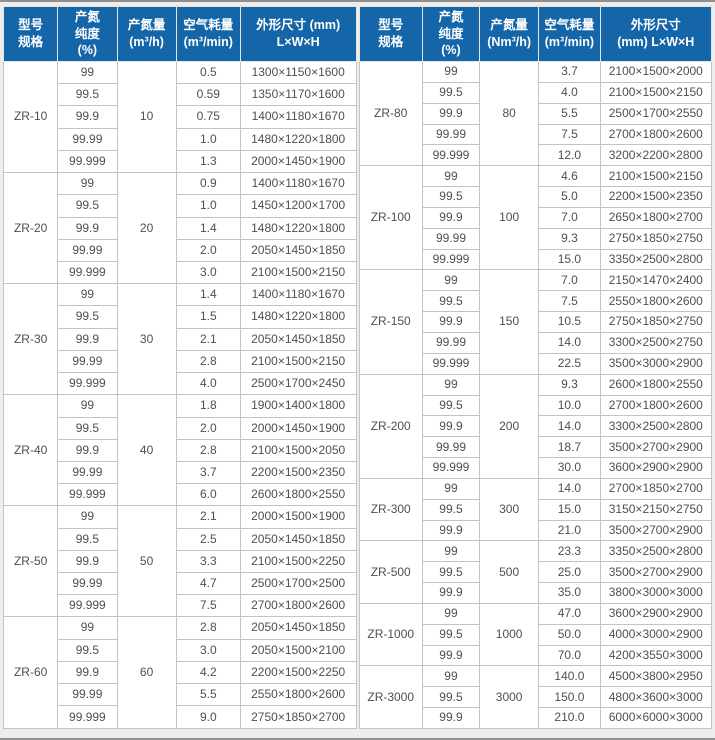 This screenshot has height=740, width=715. What do you see at coordinates (298, 117) in the screenshot?
I see `dimensions-cell: 1400×1180×1670` at bounding box center [298, 117].